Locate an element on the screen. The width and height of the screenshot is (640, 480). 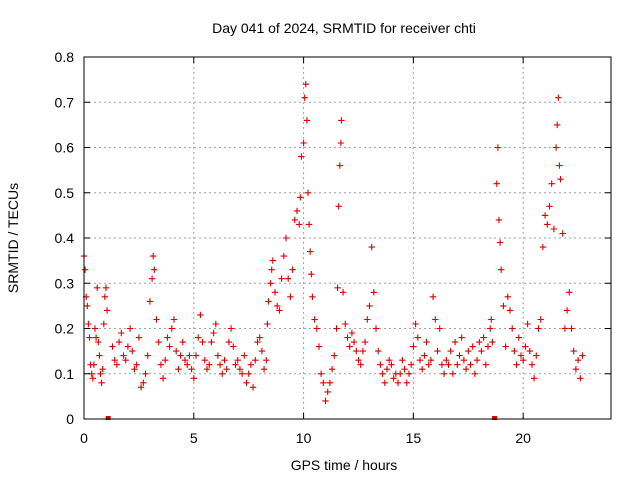
y-tick-labels: 0 0.1 0.2 0.3 0.4 0.5 0.6 0.7 0.8 is located at coordinates (65, 238).